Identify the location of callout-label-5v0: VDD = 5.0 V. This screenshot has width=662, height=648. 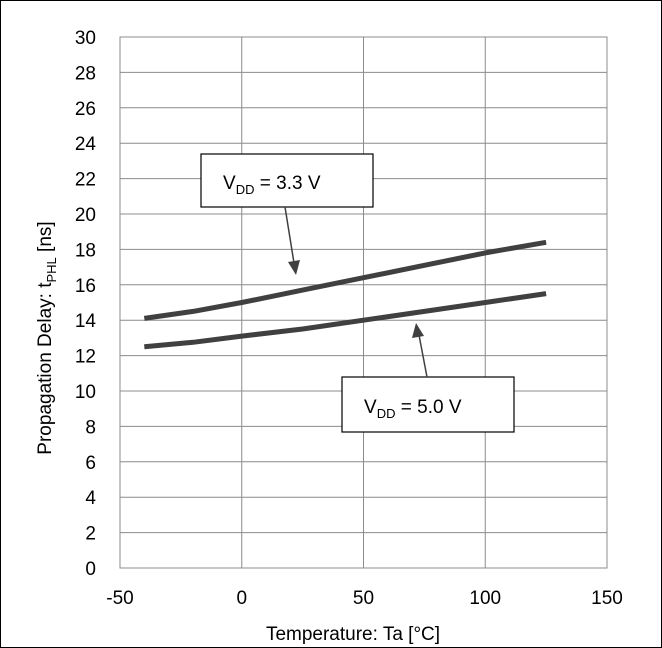
(413, 409).